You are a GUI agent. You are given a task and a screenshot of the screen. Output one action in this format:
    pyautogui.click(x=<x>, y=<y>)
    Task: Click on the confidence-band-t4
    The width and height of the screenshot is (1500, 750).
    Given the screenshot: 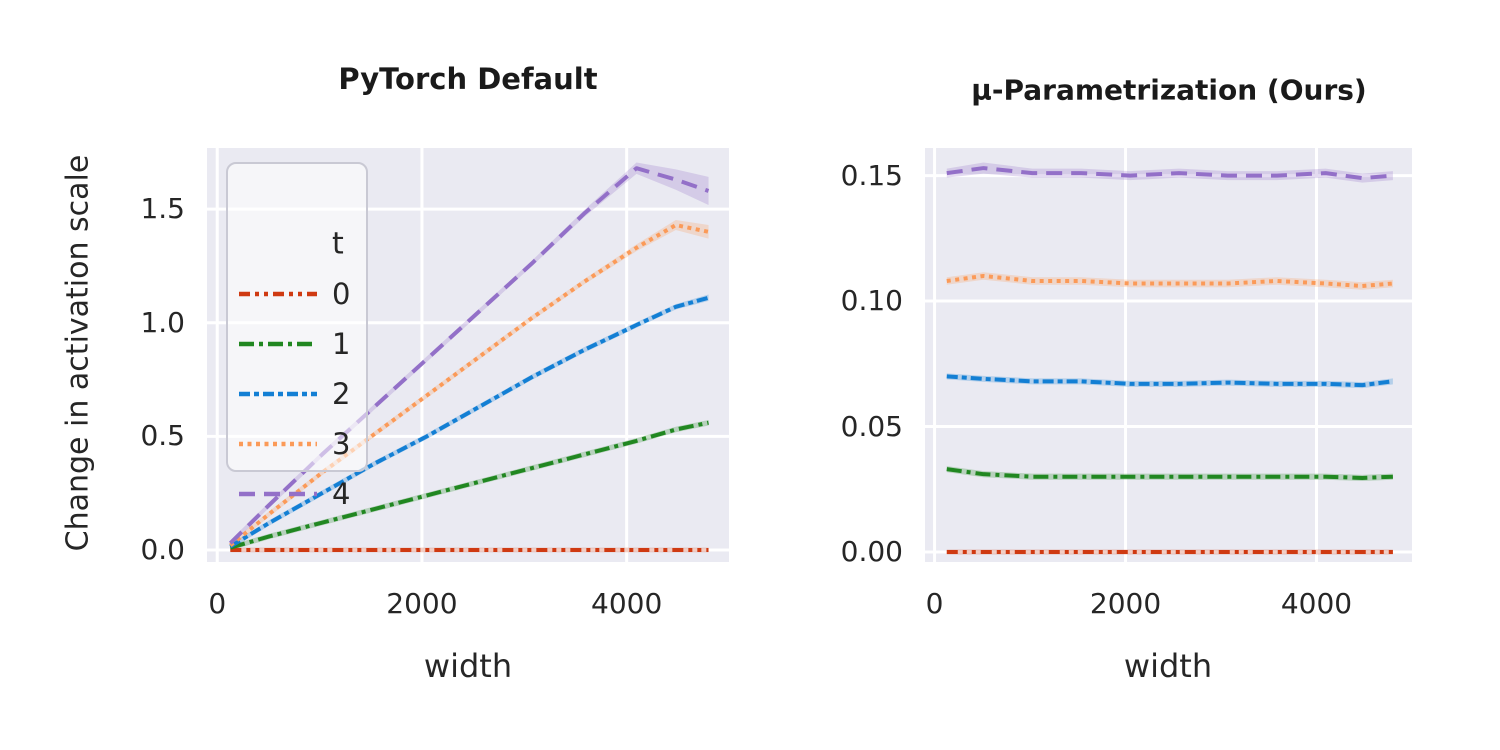 What is the action you would take?
    pyautogui.click(x=1169, y=172)
    